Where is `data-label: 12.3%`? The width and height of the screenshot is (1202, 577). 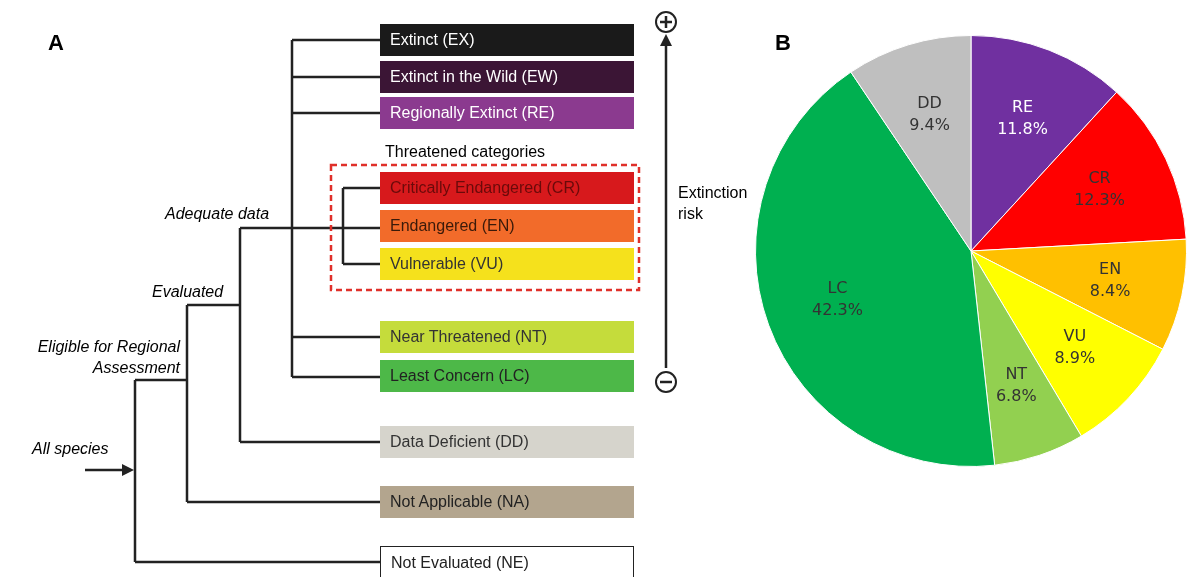
data-label: 12.3% is located at coordinates (1099, 200).